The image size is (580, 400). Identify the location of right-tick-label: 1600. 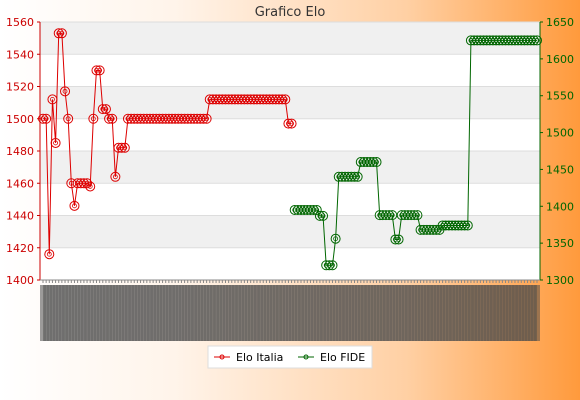
(560, 59).